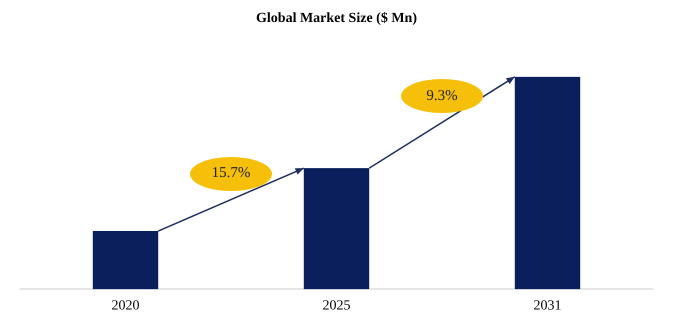  I want to click on x-tick-label: 2020, so click(126, 306).